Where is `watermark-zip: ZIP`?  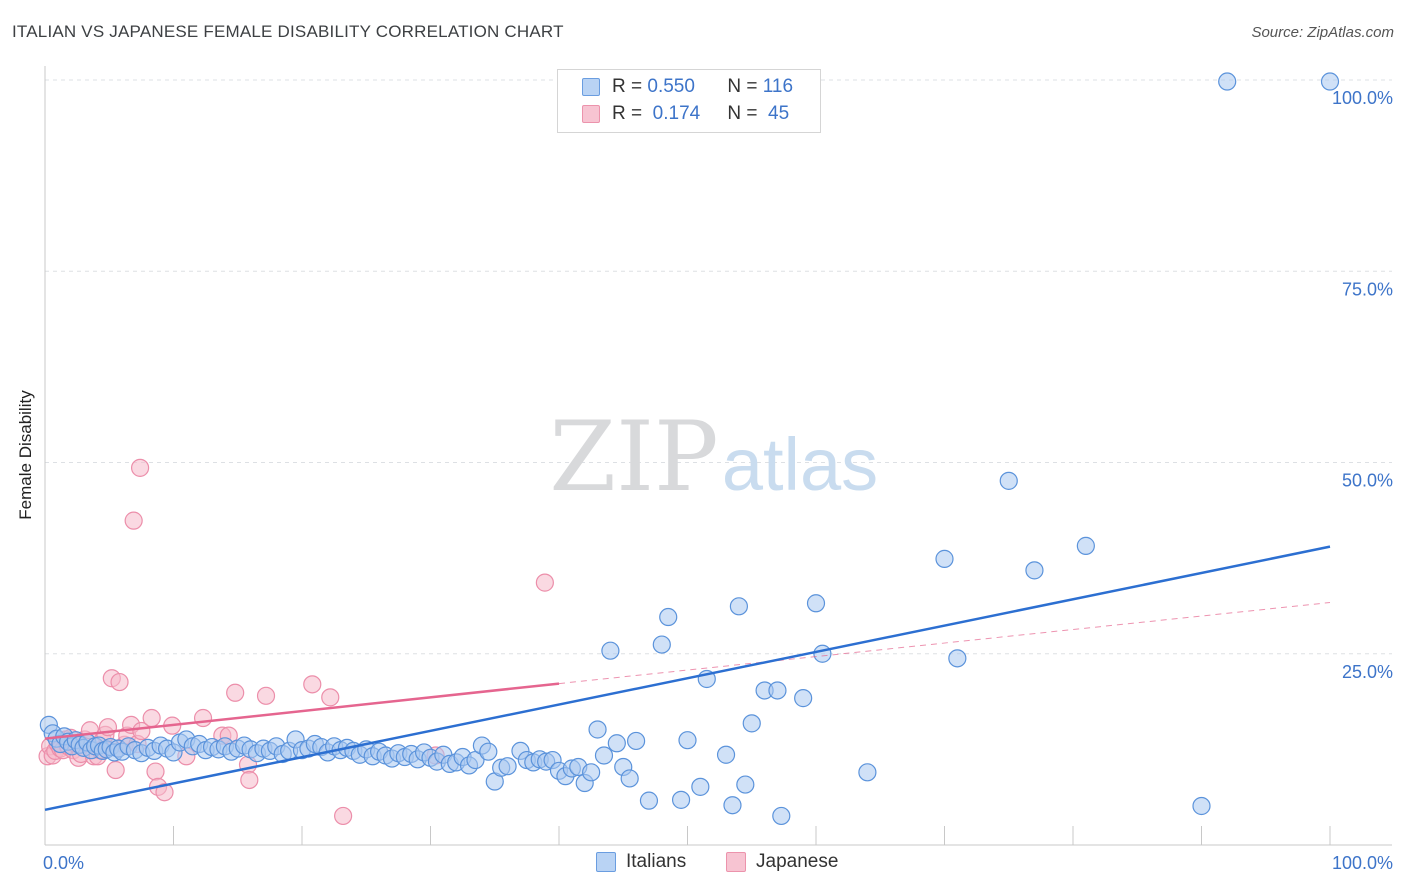 watermark-zip: ZIP is located at coordinates (633, 457).